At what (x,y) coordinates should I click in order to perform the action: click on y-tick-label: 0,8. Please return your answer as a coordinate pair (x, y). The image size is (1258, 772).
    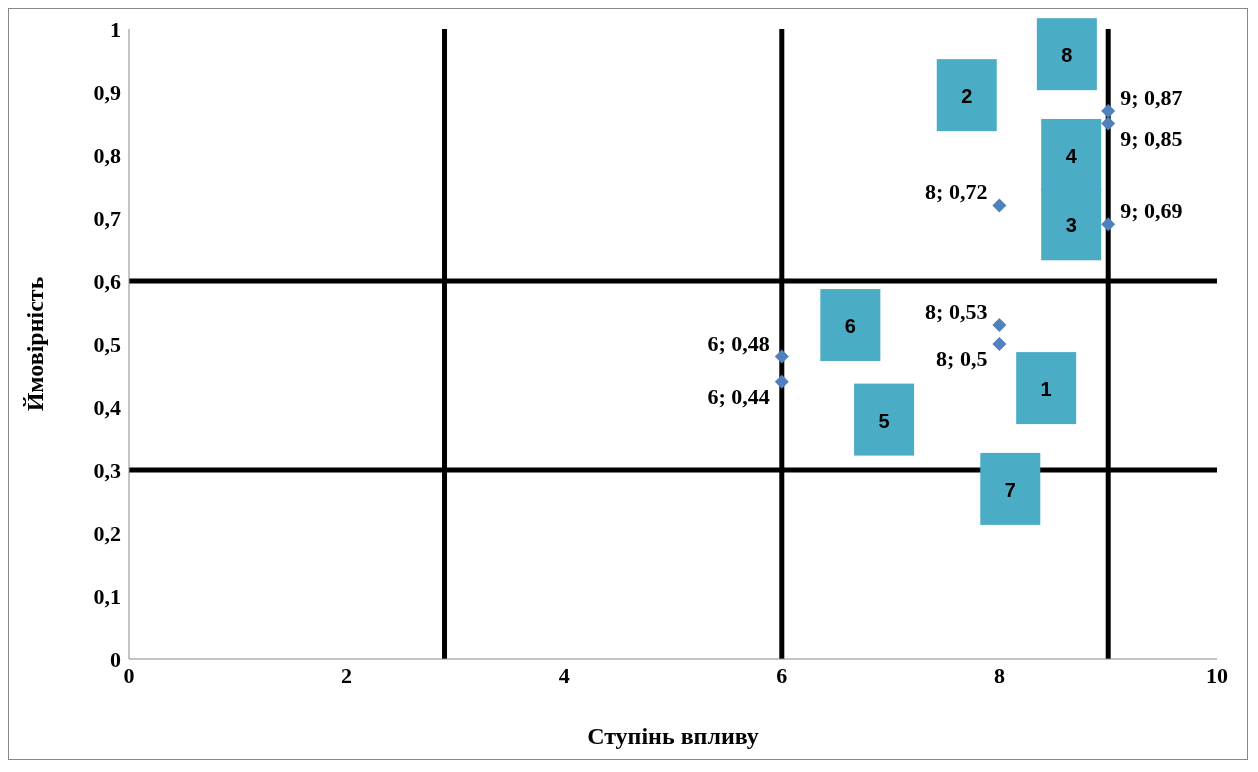
    Looking at the image, I should click on (107, 155).